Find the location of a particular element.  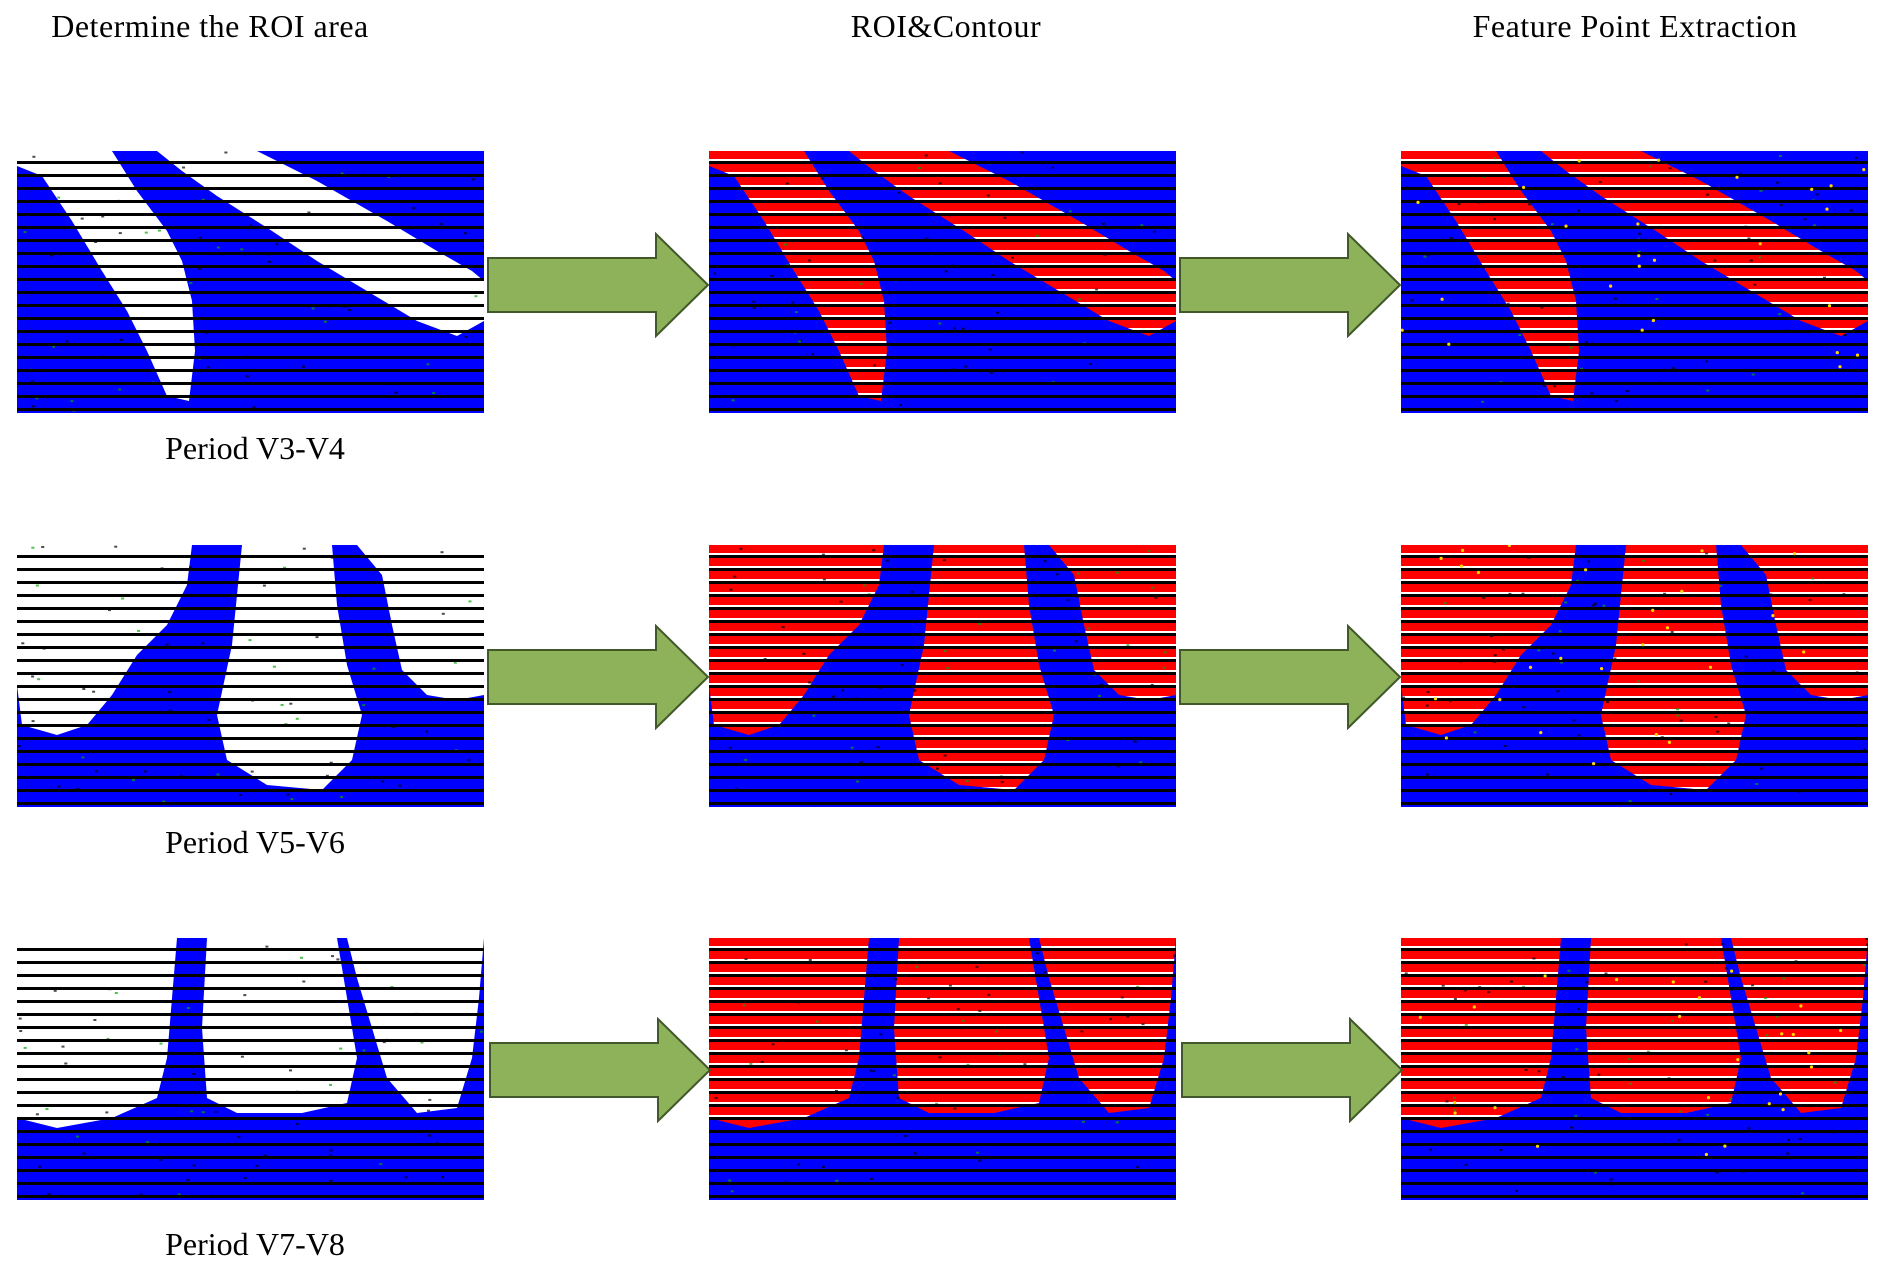

column-title-roi-area: Determine the ROI area is located at coordinates (210, 26).